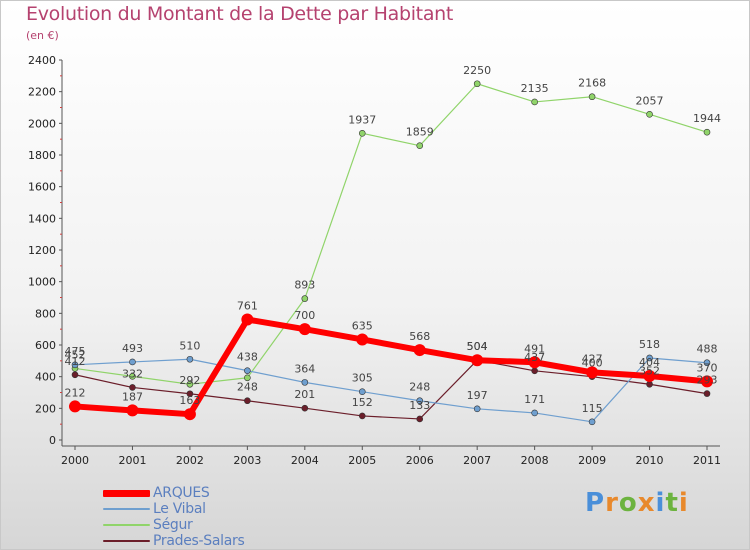  I want to click on data-label-le-vibal: 510, so click(189, 345).